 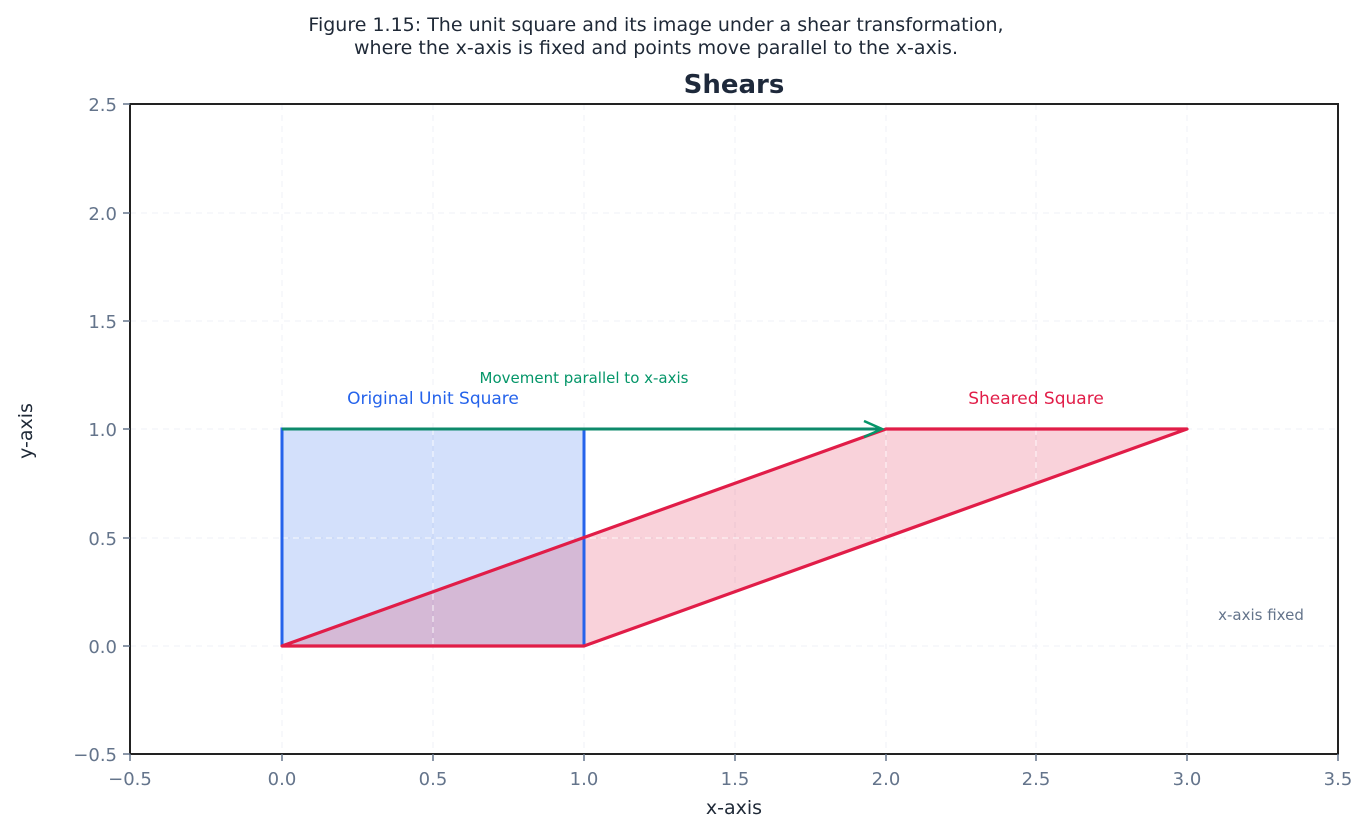 I want to click on label-movement: Movement parallel to x-axis, so click(x=584, y=378).